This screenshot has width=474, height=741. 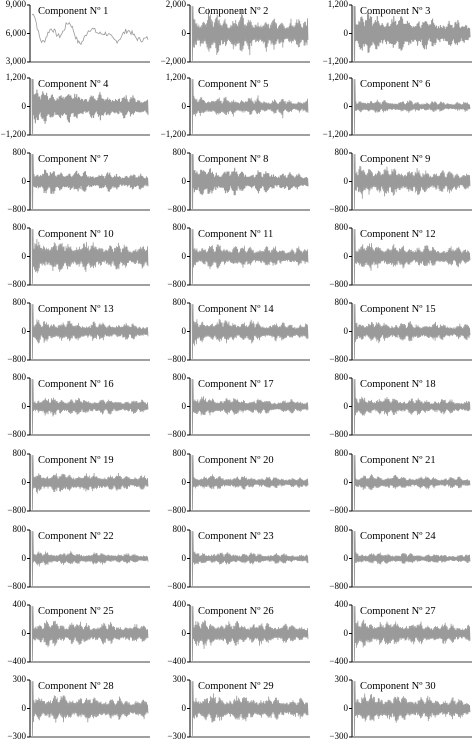 I want to click on chart-panel-26: 400 0 −400 Component Nº 26, so click(x=238, y=632).